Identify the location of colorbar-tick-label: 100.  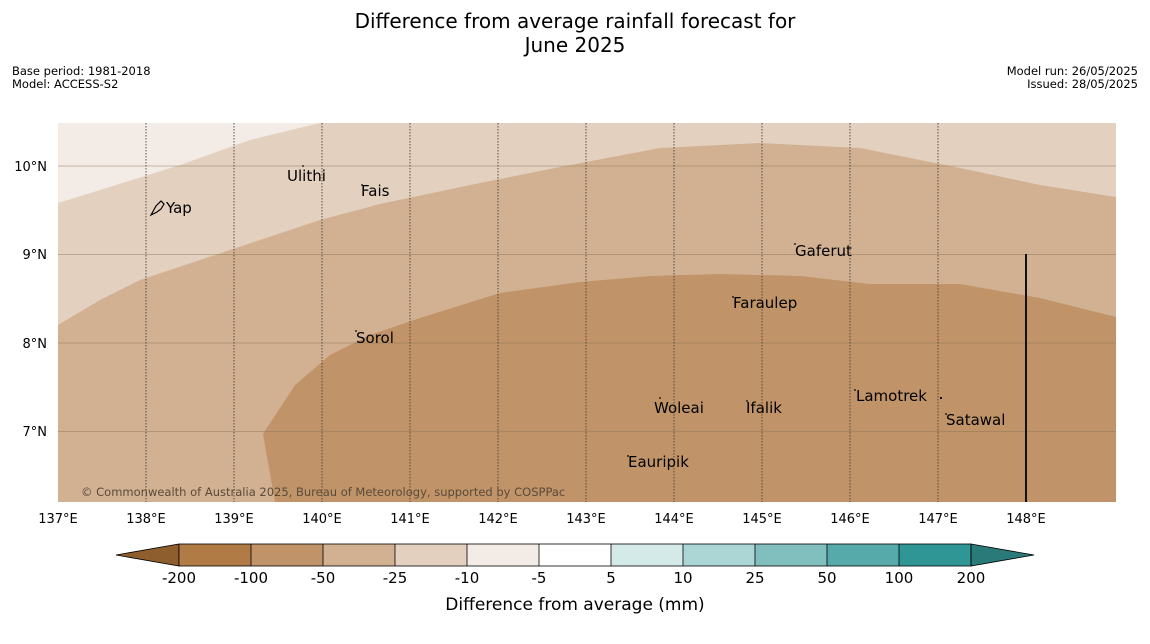
(899, 578).